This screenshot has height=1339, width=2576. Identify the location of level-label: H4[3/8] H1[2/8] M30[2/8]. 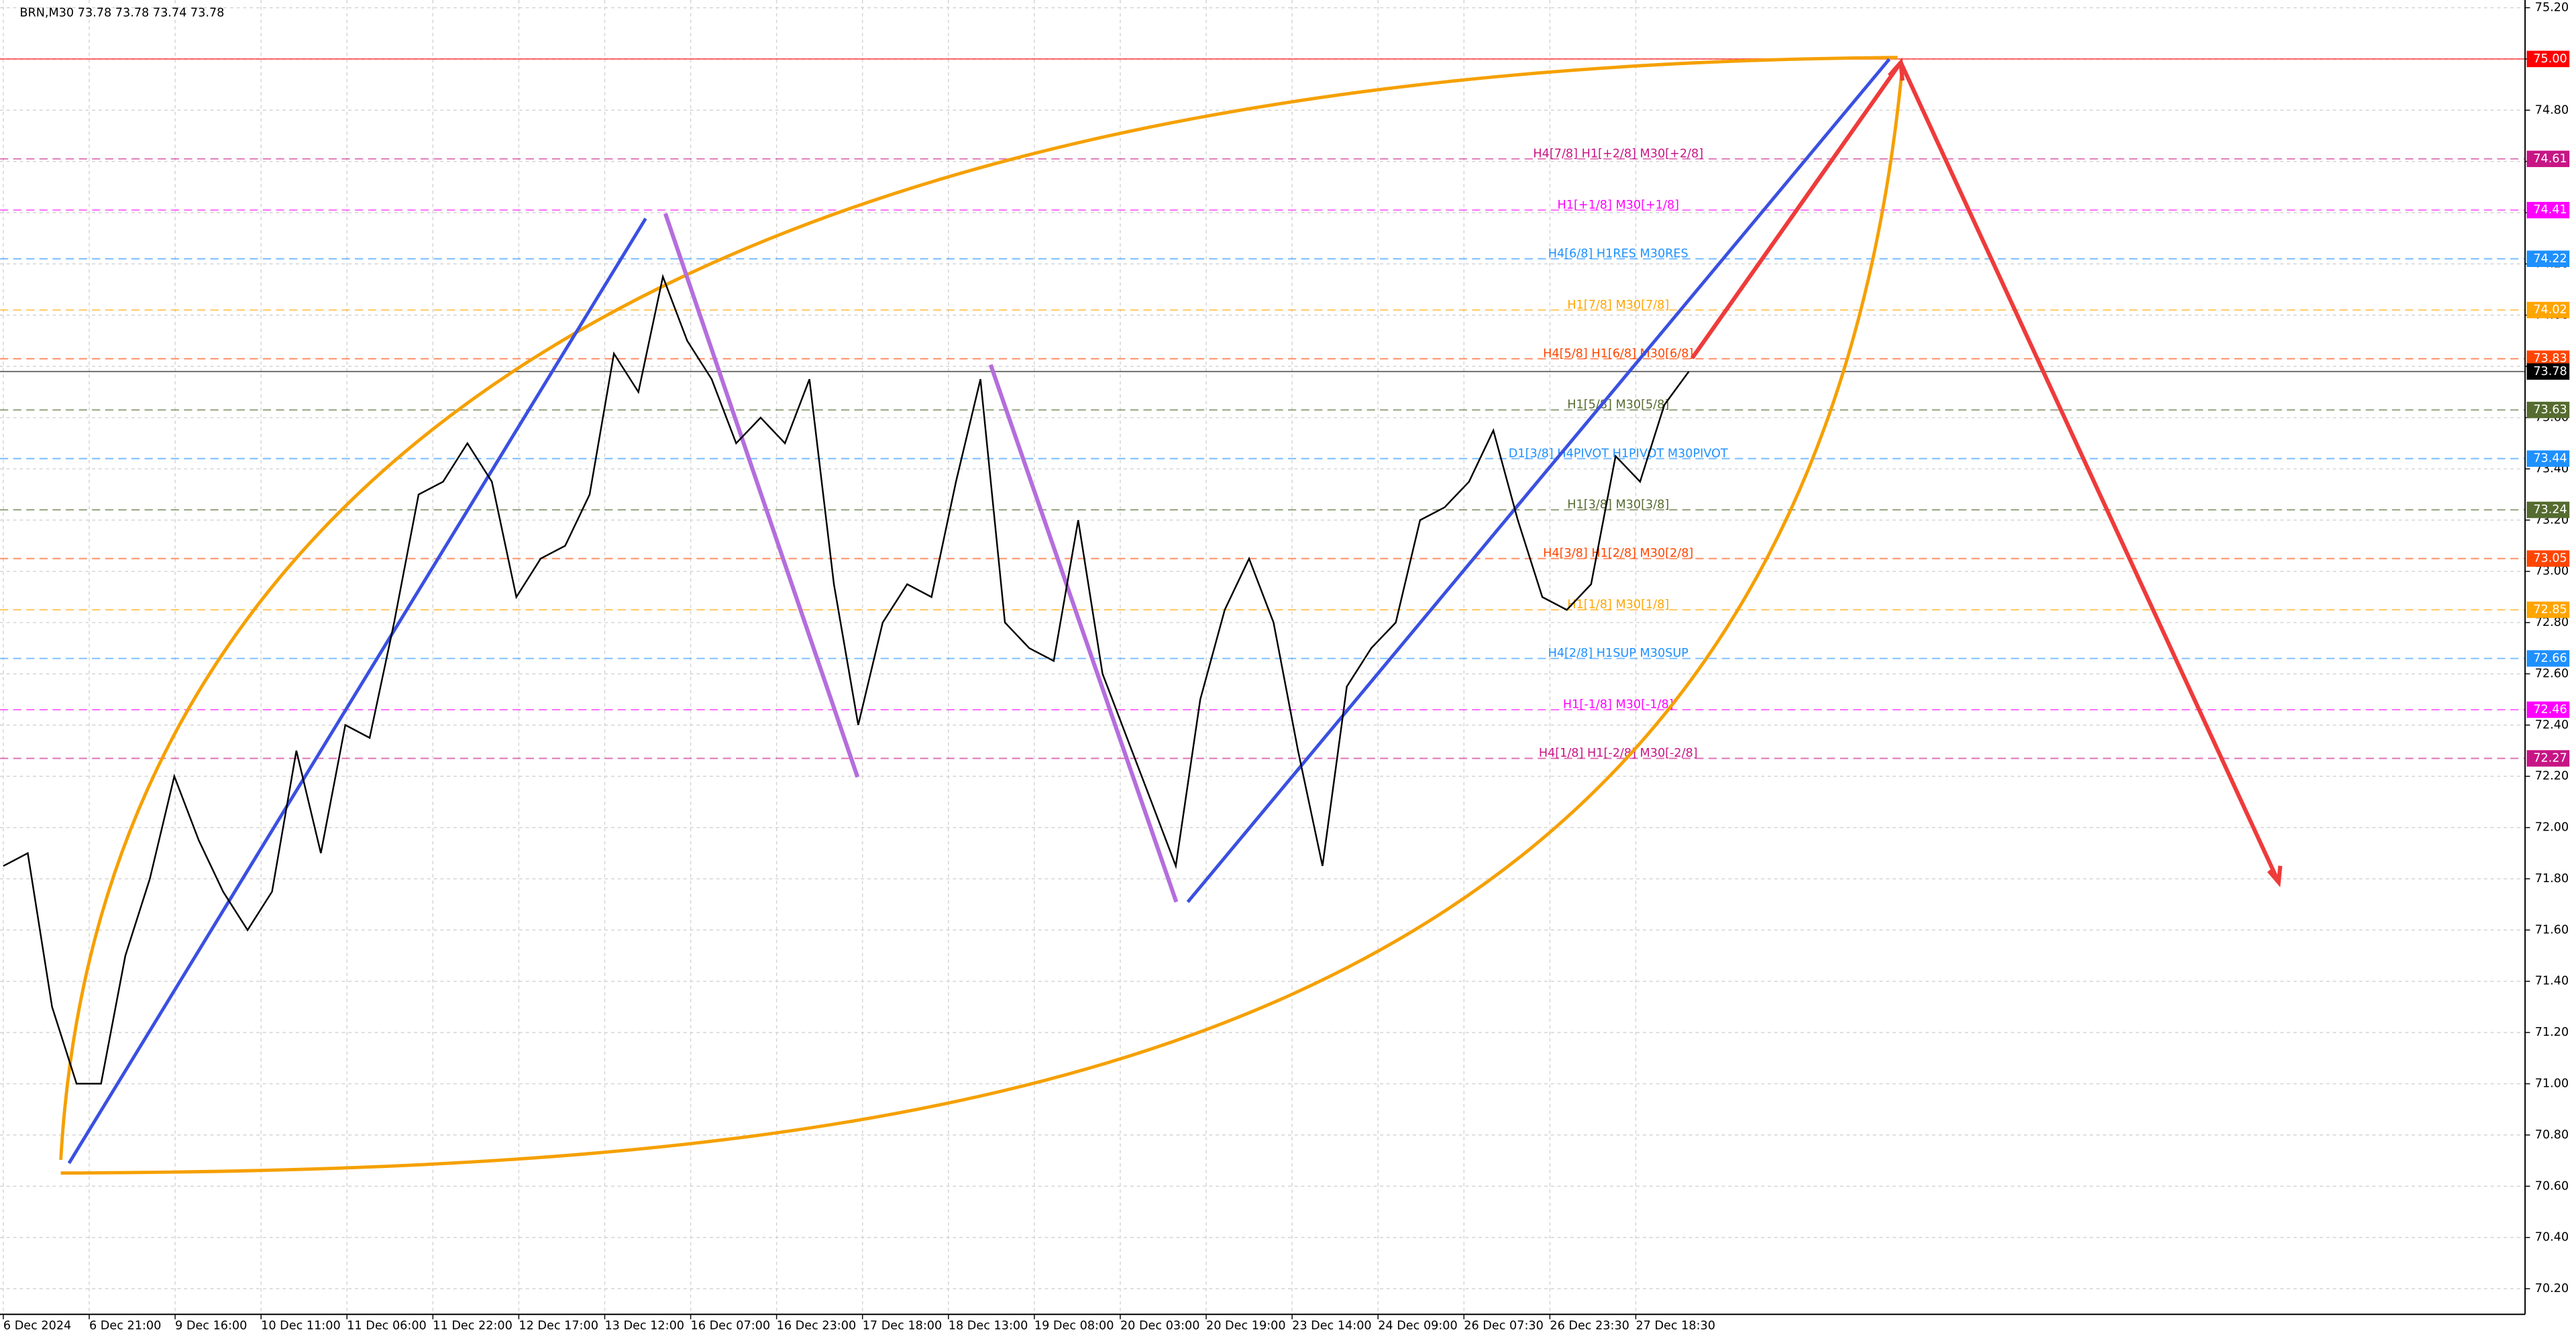
(1618, 553).